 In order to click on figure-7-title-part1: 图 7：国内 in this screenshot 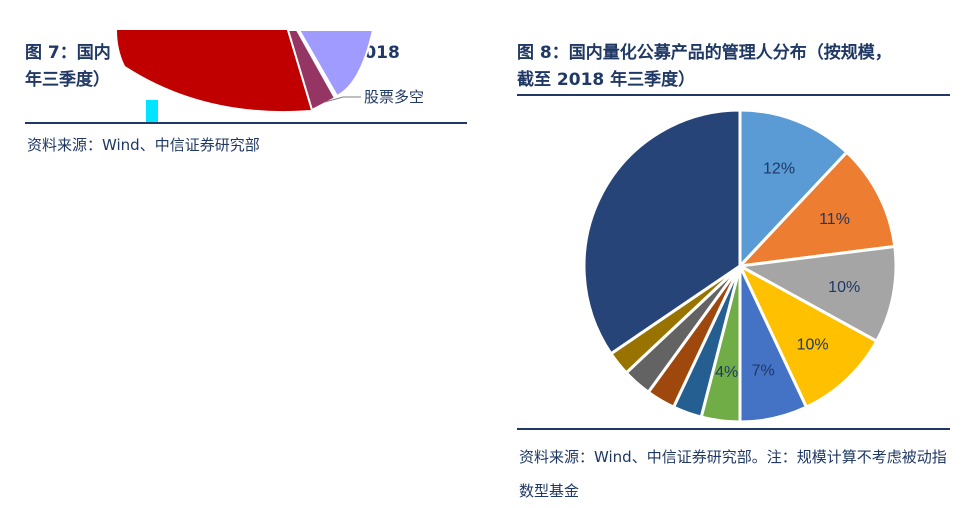, I will do `click(68, 53)`.